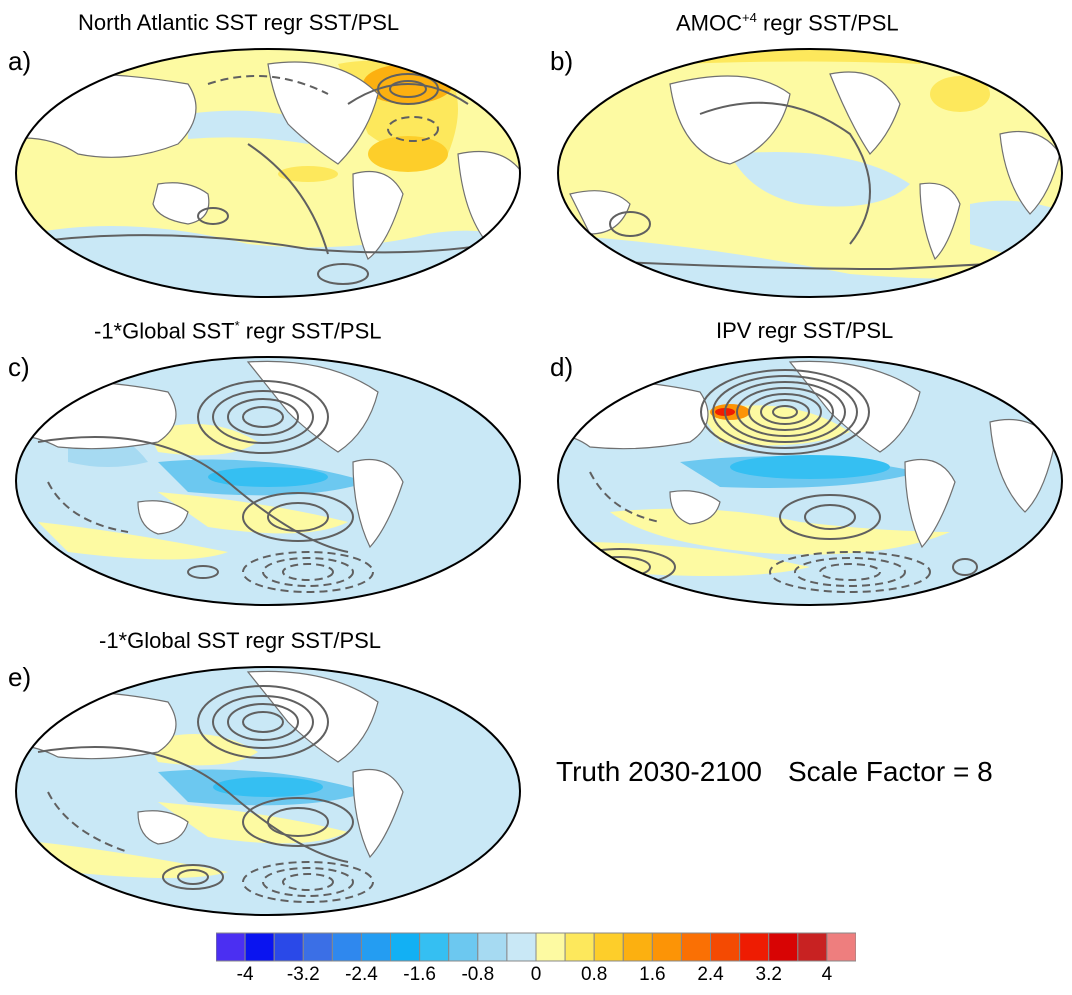 The image size is (1072, 995). What do you see at coordinates (890, 771) in the screenshot?
I see `scale-factor-label: Scale Factor = 8` at bounding box center [890, 771].